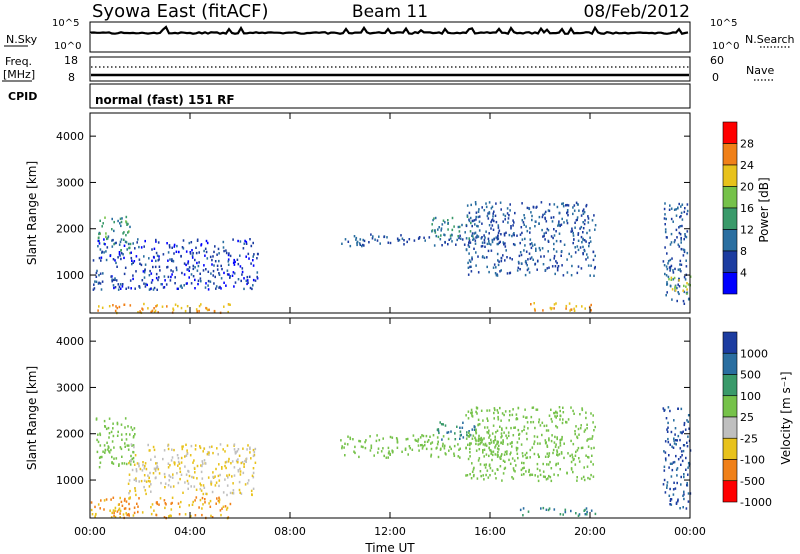 This screenshot has height=554, width=800. I want to click on velocity-y-axis-label: Slant Range [km], so click(32, 418).